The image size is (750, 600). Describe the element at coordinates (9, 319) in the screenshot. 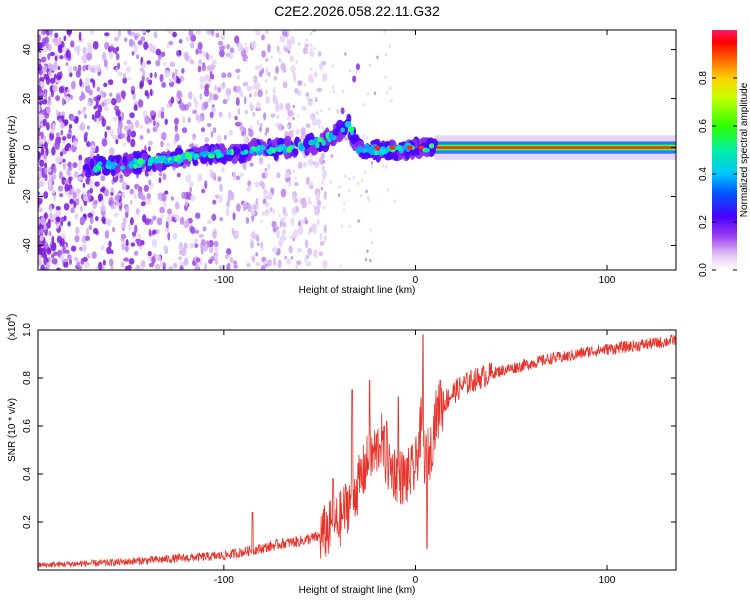

I see `snr-scale-exponent: 4` at that location.